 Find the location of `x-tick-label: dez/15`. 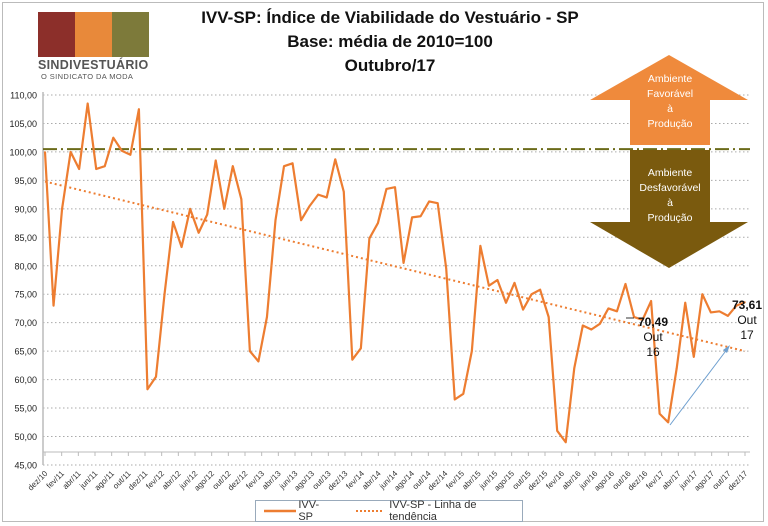

x-tick-label: dez/15 is located at coordinates (538, 481).